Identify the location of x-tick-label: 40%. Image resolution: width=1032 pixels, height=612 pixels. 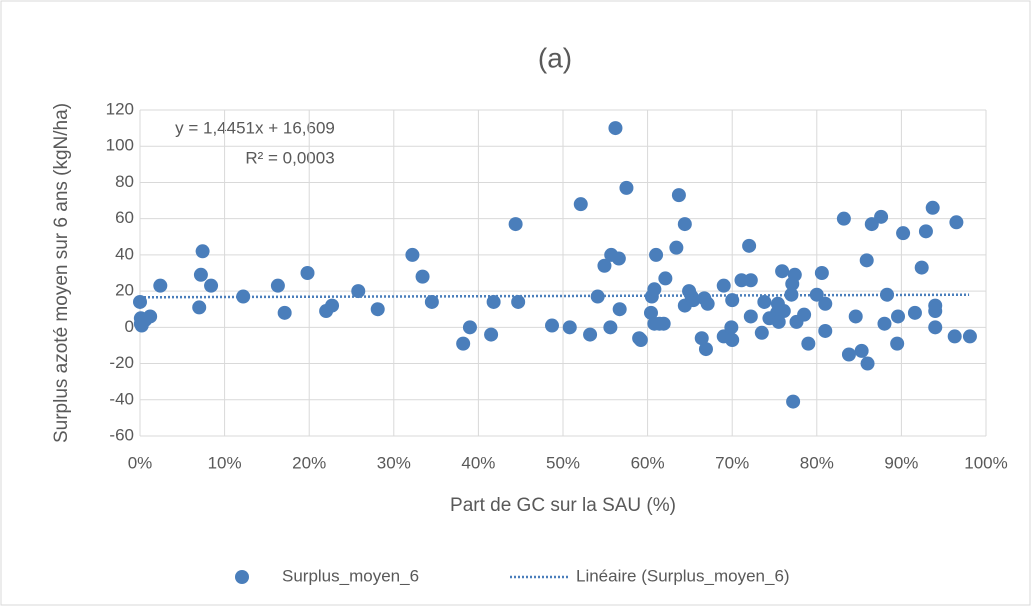
(478, 462).